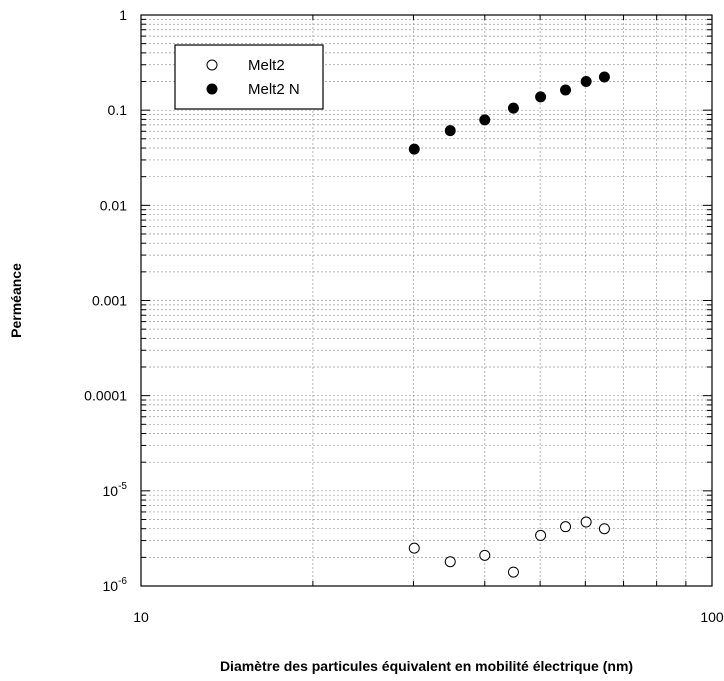  What do you see at coordinates (428, 617) in the screenshot?
I see `x-axis-tick-labels: 10 100` at bounding box center [428, 617].